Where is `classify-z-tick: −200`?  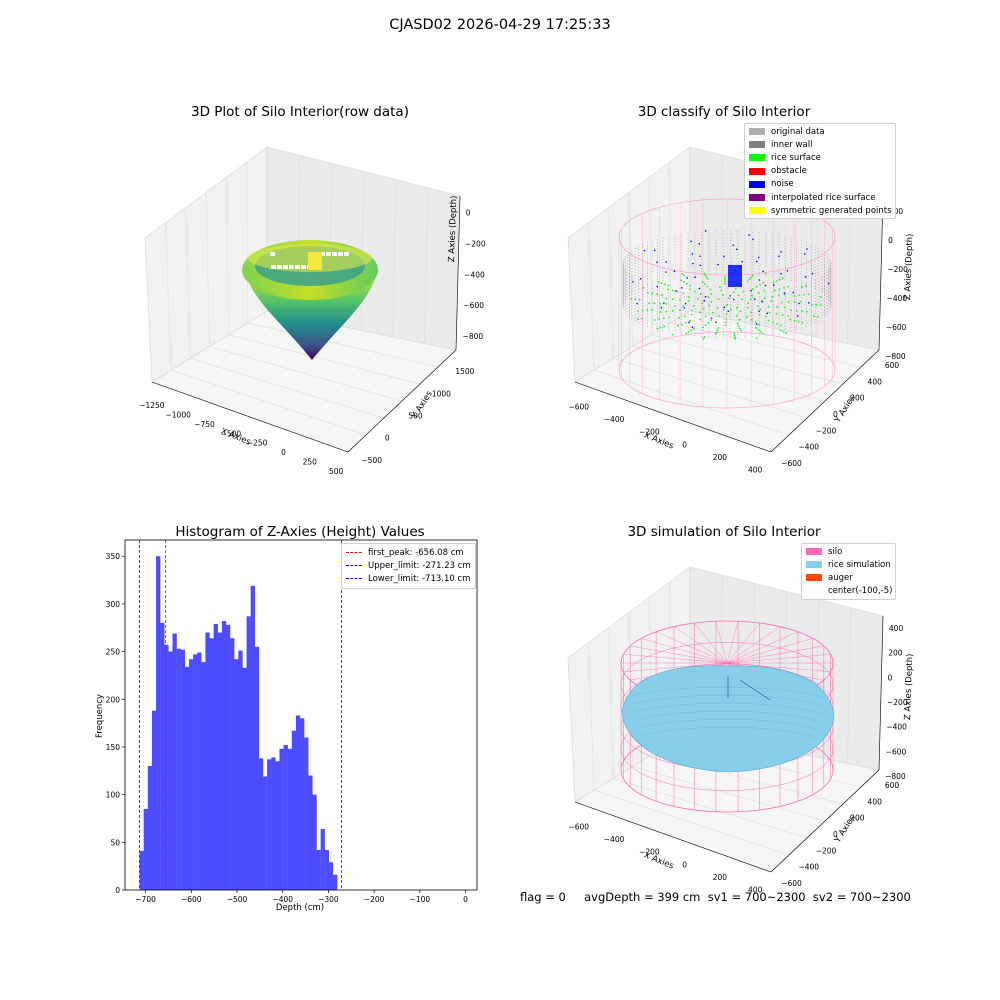 classify-z-tick: −200 is located at coordinates (897, 269).